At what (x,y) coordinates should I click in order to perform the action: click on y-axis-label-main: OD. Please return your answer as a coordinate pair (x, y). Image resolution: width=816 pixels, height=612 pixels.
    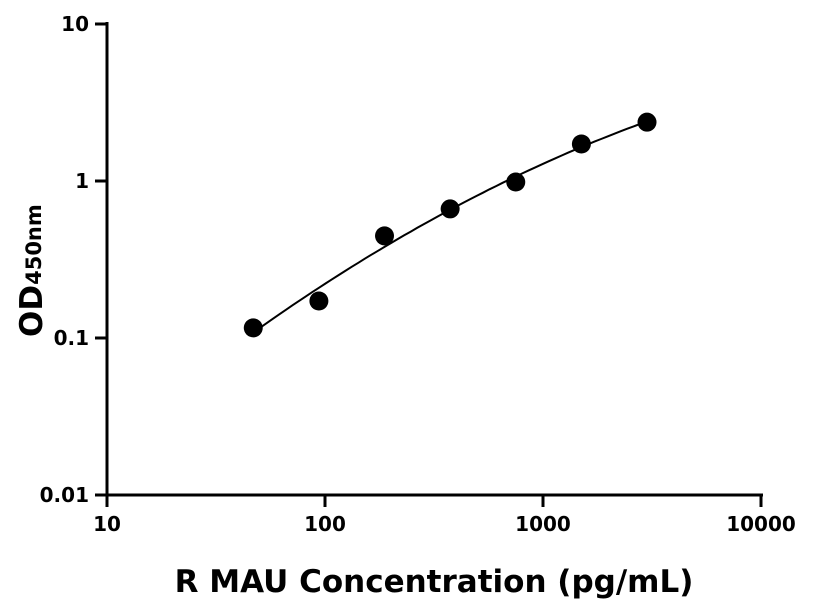
    Looking at the image, I should click on (32, 311).